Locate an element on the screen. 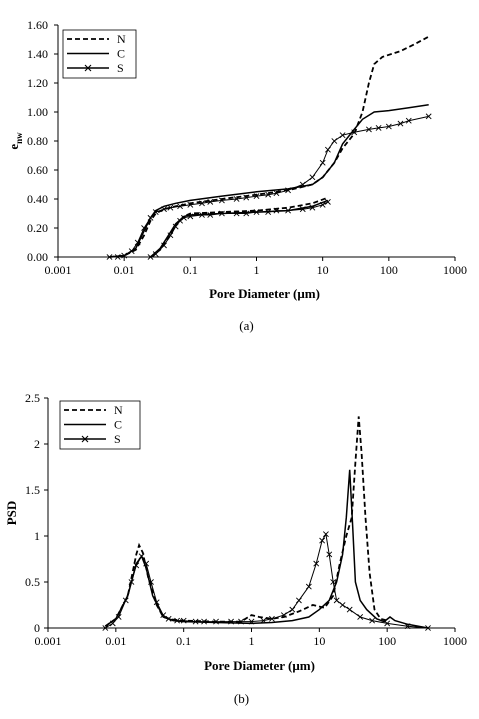 This screenshot has height=719, width=479. y-tick-label: 1.00 is located at coordinates (37, 112).